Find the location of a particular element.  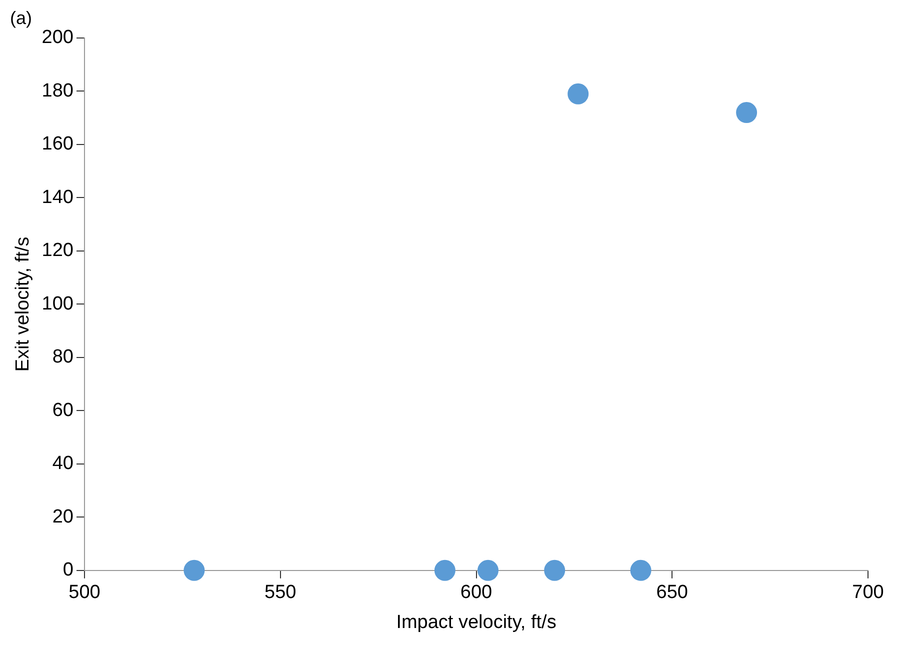

x-tick-label: 500 is located at coordinates (84, 593).